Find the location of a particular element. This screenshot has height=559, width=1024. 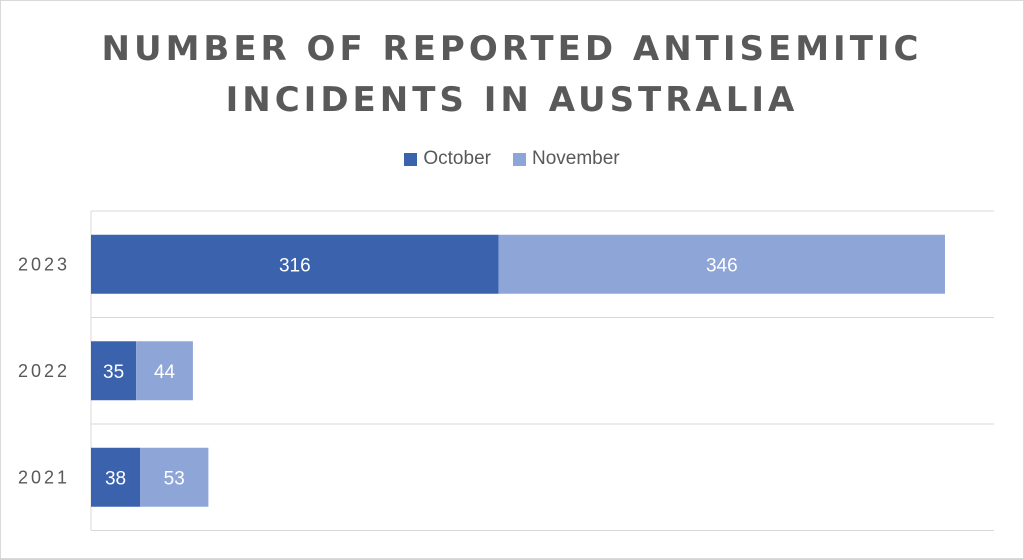

legend-swatch-october is located at coordinates (411, 159).